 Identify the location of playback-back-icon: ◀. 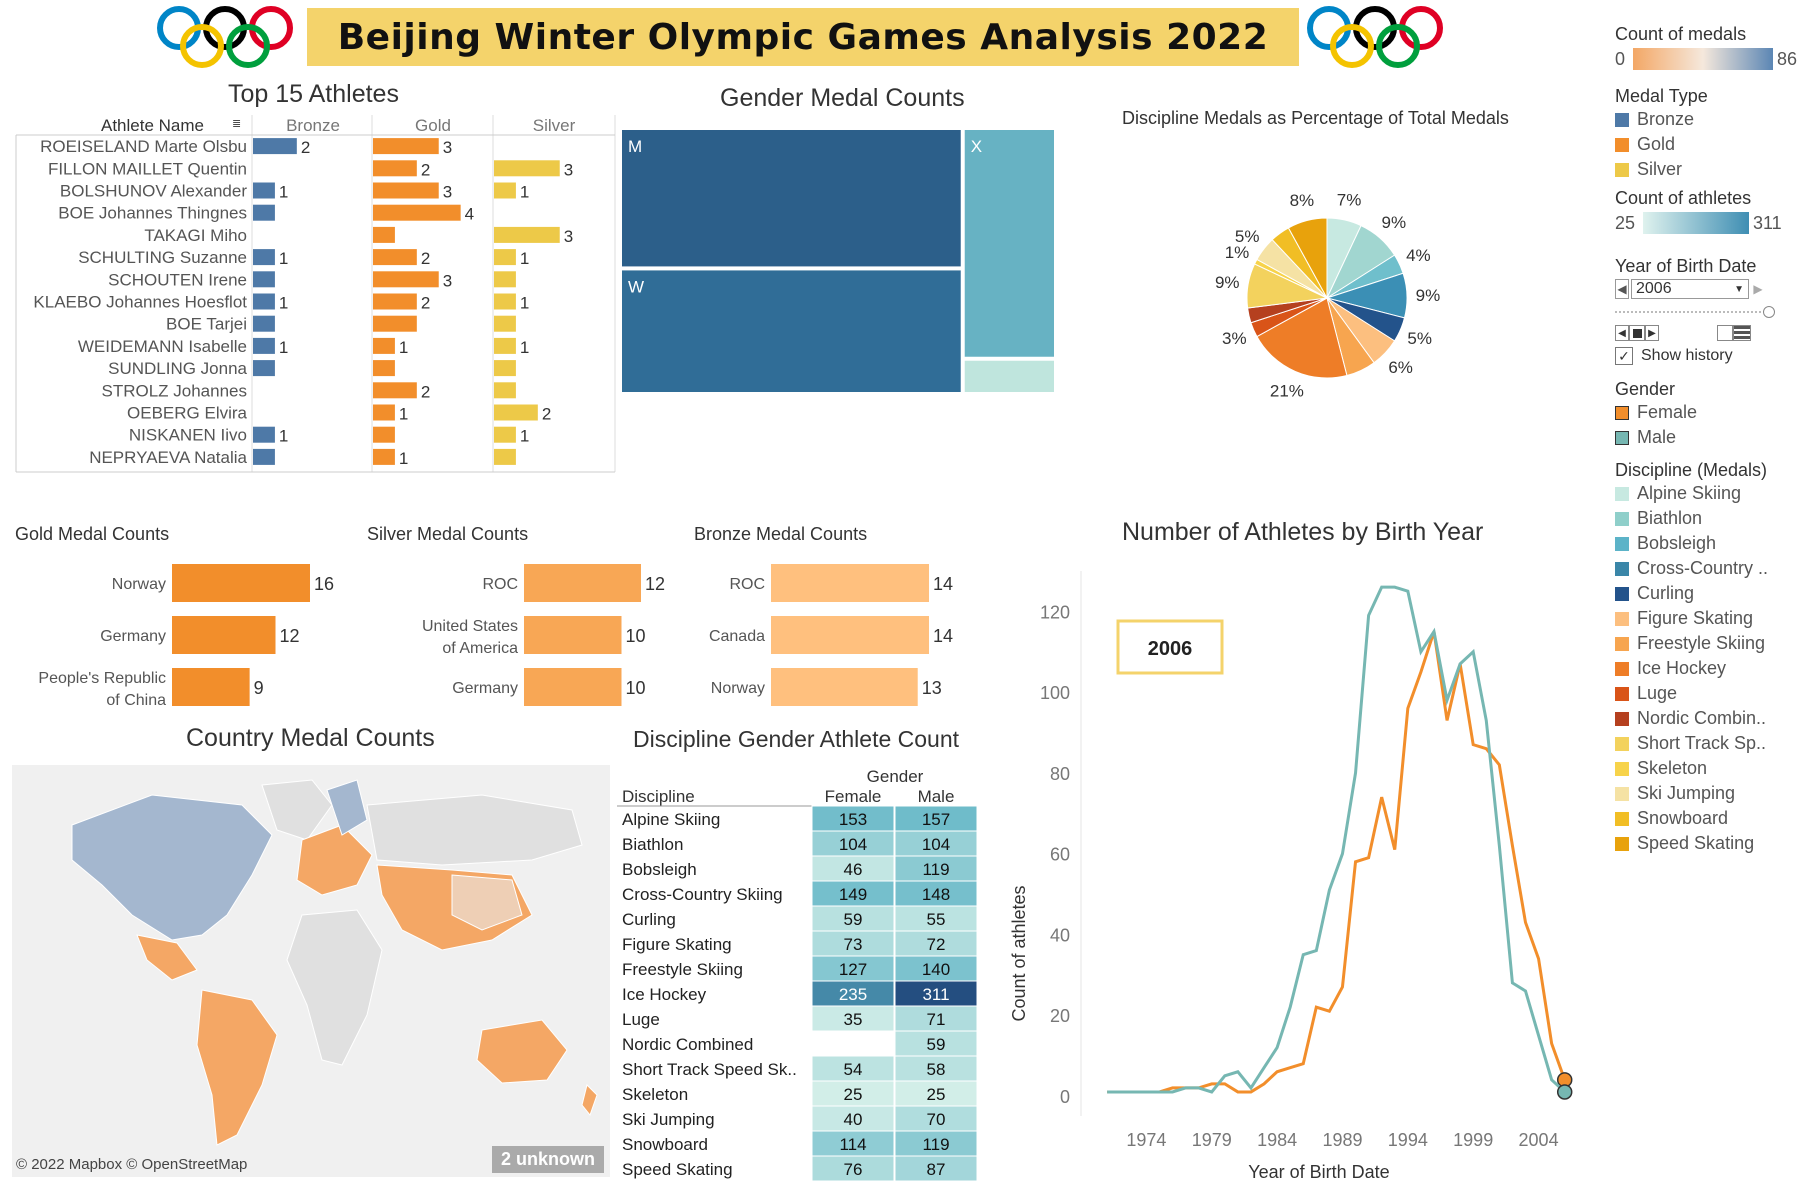
(1622, 333).